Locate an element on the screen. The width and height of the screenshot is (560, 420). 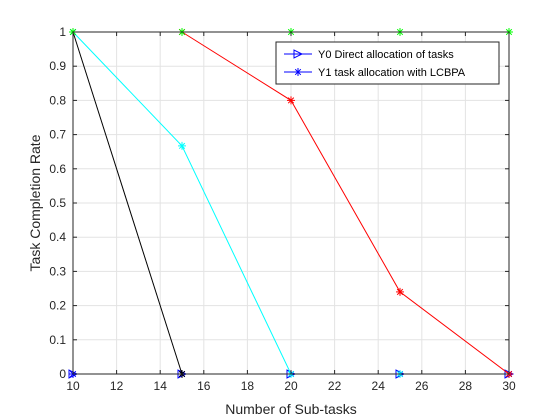
legend-item: Y1 task allocation with LCBPA is located at coordinates (375, 73).